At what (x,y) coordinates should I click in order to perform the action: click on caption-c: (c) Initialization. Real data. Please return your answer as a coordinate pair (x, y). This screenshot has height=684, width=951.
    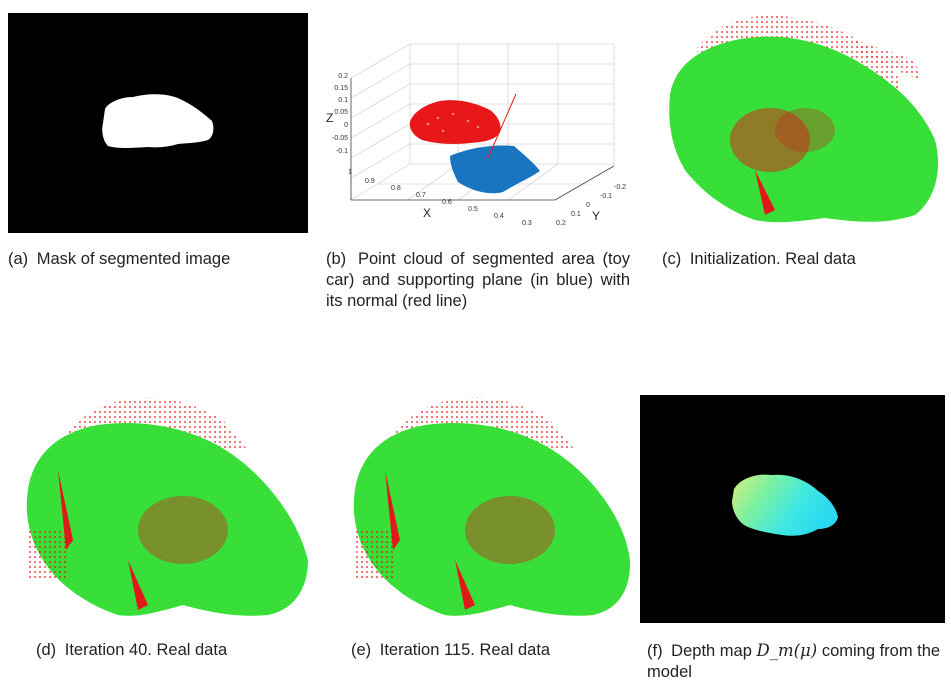
    Looking at the image, I should click on (759, 259).